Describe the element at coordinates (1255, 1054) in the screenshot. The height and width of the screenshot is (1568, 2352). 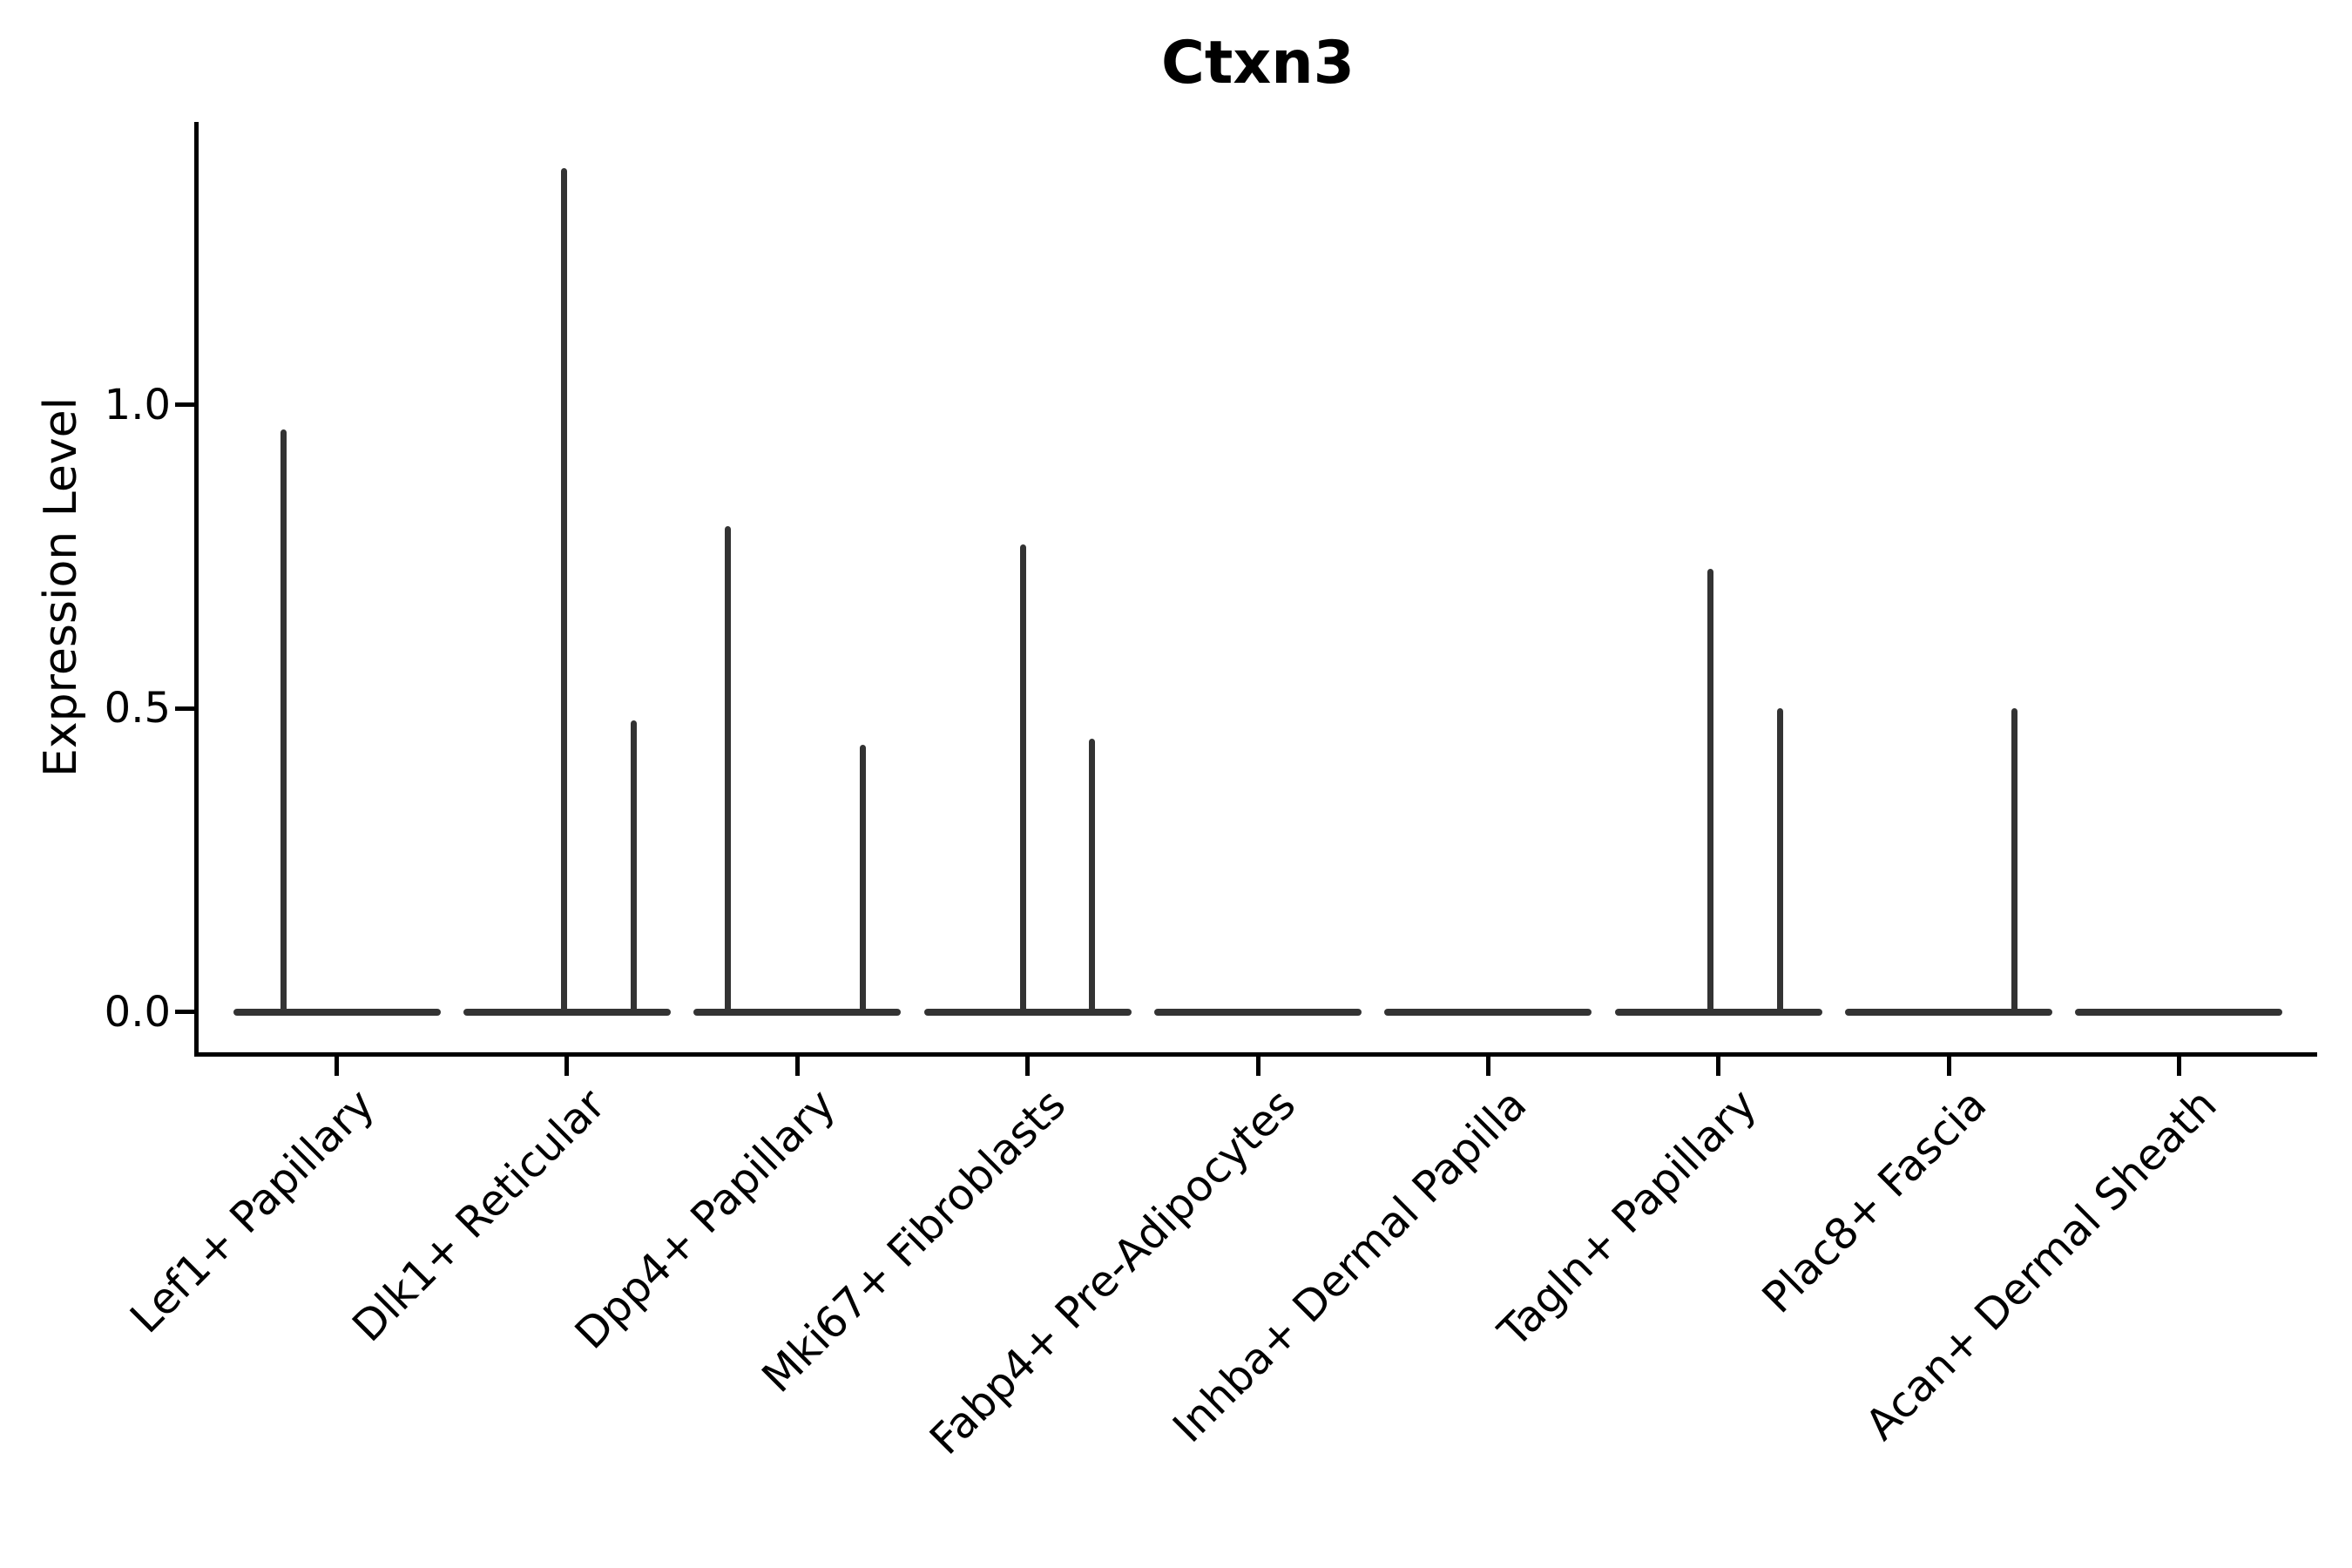
I see `x-axis-spine` at that location.